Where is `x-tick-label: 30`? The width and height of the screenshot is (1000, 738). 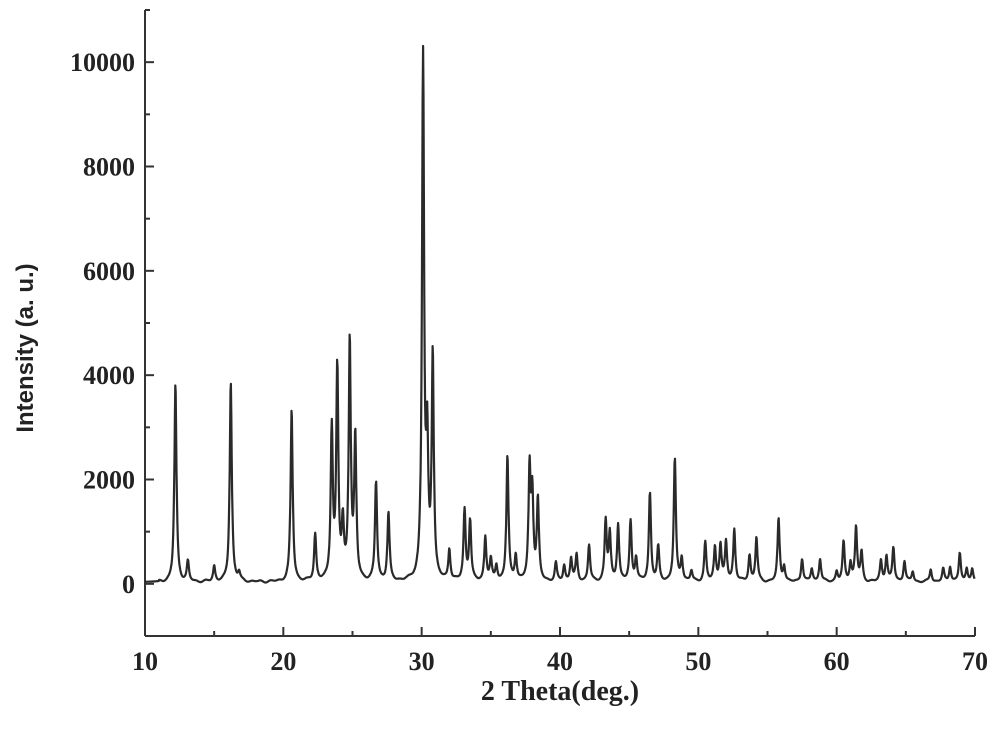 x-tick-label: 30 is located at coordinates (422, 661).